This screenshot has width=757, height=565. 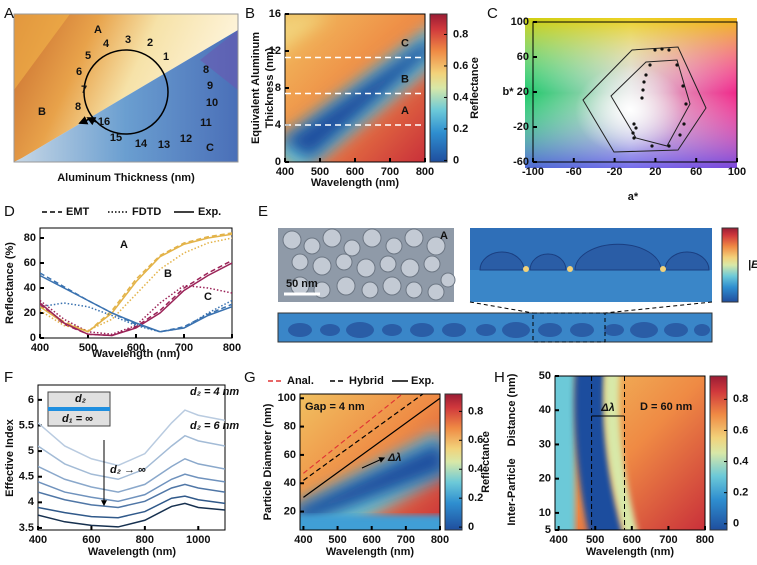 What do you see at coordinates (116, 138) in the screenshot?
I see `marker-label: 15` at bounding box center [116, 138].